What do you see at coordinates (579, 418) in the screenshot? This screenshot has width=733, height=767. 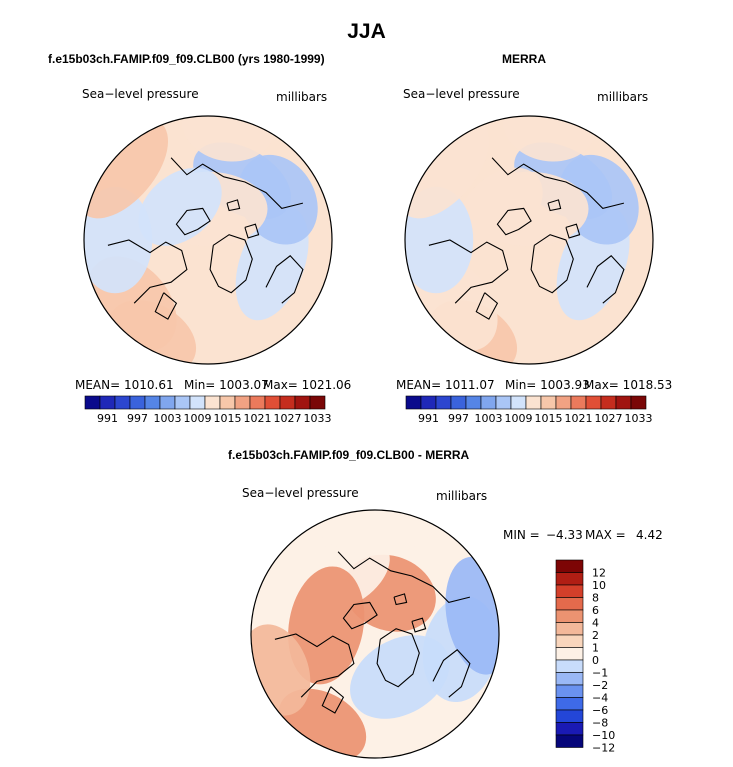 I see `colorbar-tick-label: 1021` at bounding box center [579, 418].